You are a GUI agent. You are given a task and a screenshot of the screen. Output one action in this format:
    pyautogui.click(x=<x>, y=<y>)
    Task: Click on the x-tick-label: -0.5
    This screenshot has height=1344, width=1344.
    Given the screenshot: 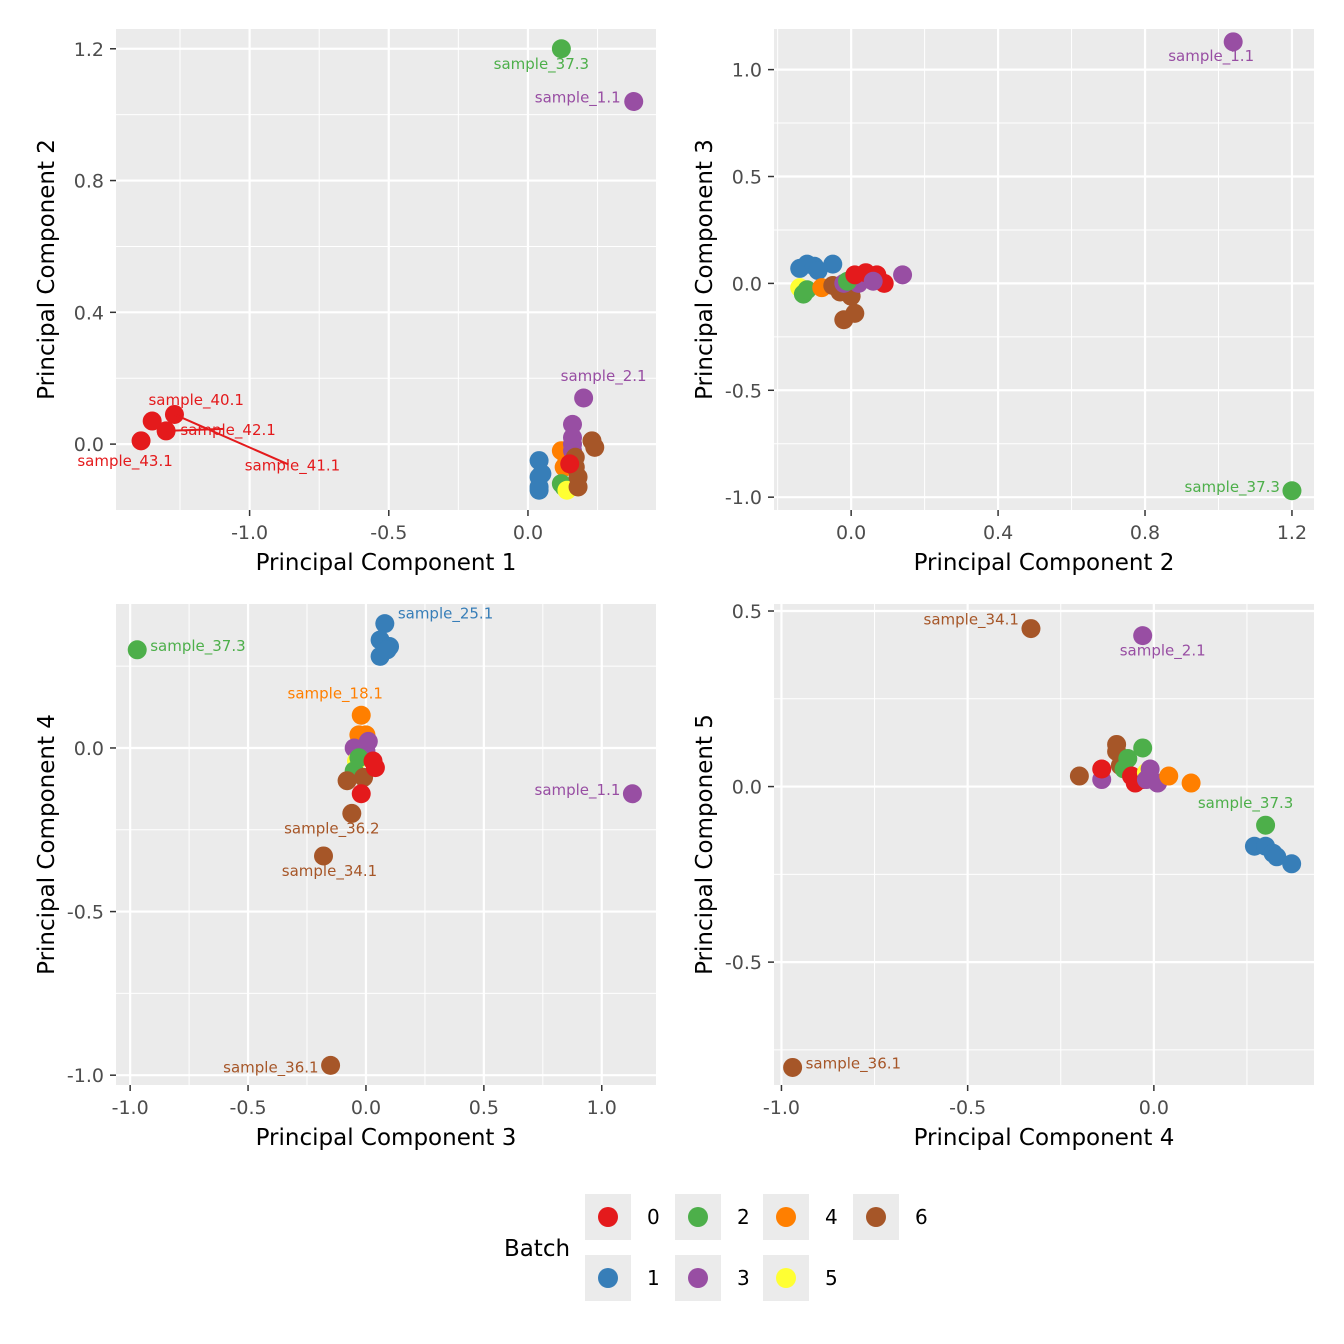 What is the action you would take?
    pyautogui.click(x=388, y=533)
    